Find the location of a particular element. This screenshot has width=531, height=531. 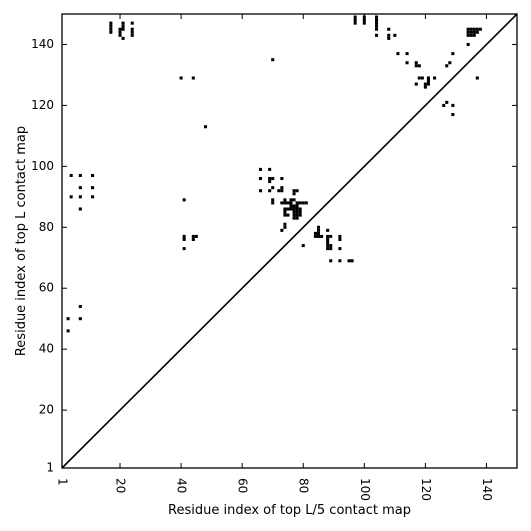

y-tick-label: 1 is located at coordinates (50, 468).